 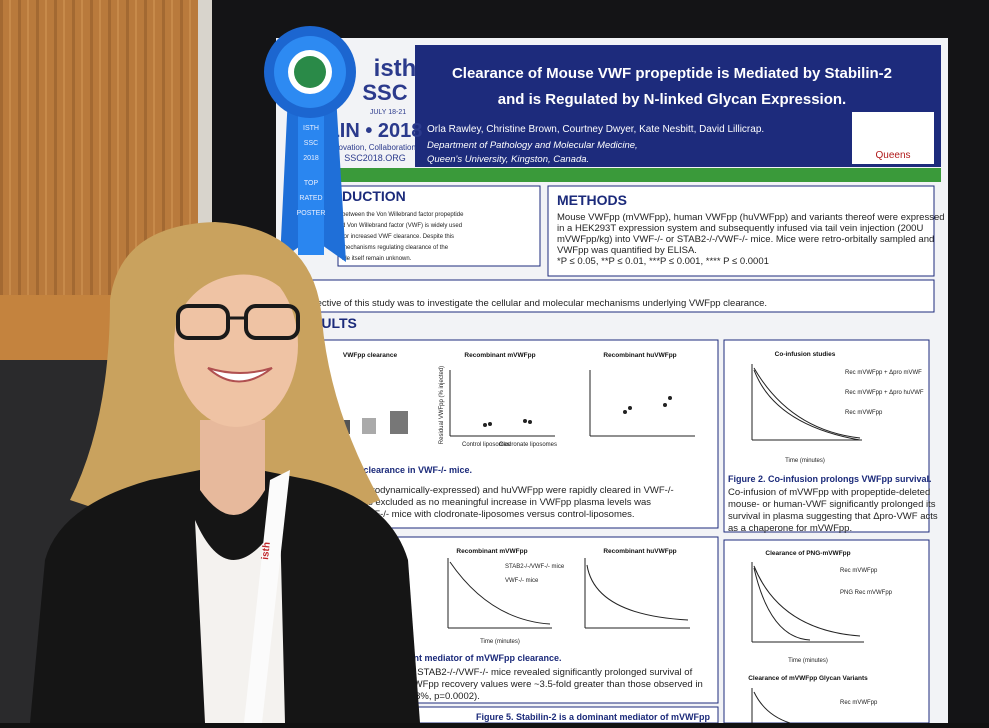 I want to click on ribbon-text: TOP, so click(x=311, y=183).